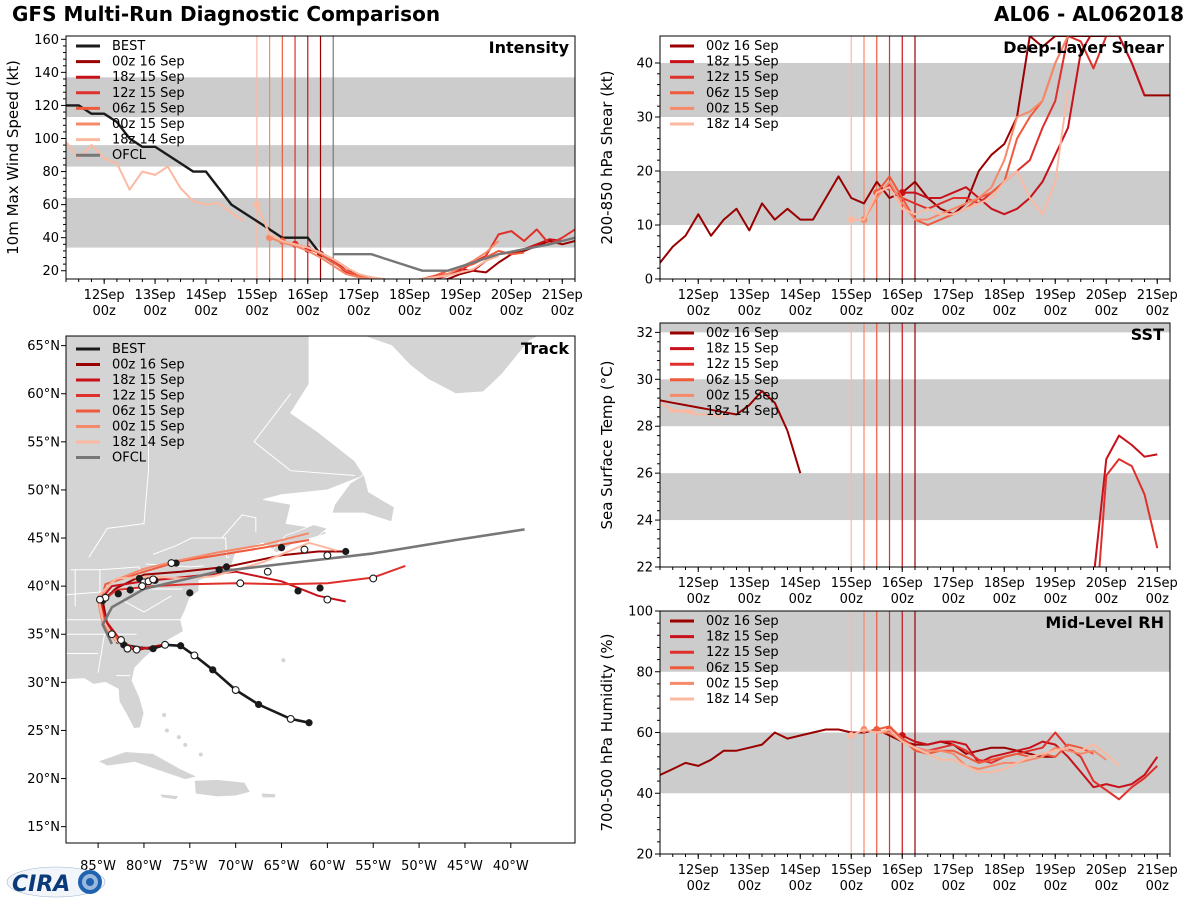 The image size is (1200, 900). What do you see at coordinates (1083, 47) in the screenshot?
I see `panel-title: Deep-Layer Shear` at bounding box center [1083, 47].